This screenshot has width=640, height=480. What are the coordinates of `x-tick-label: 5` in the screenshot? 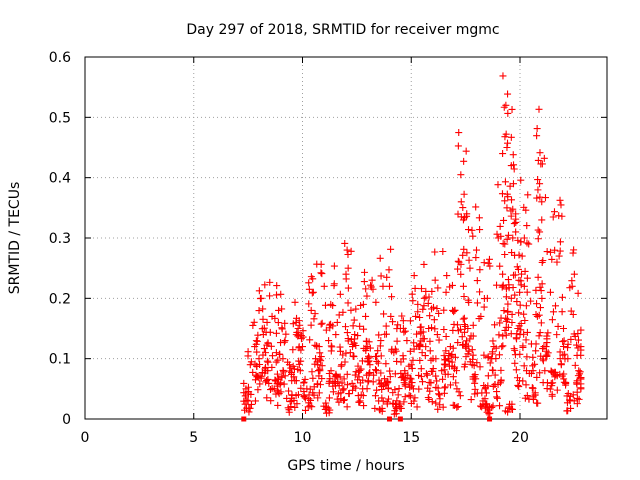 It's located at (193, 438).